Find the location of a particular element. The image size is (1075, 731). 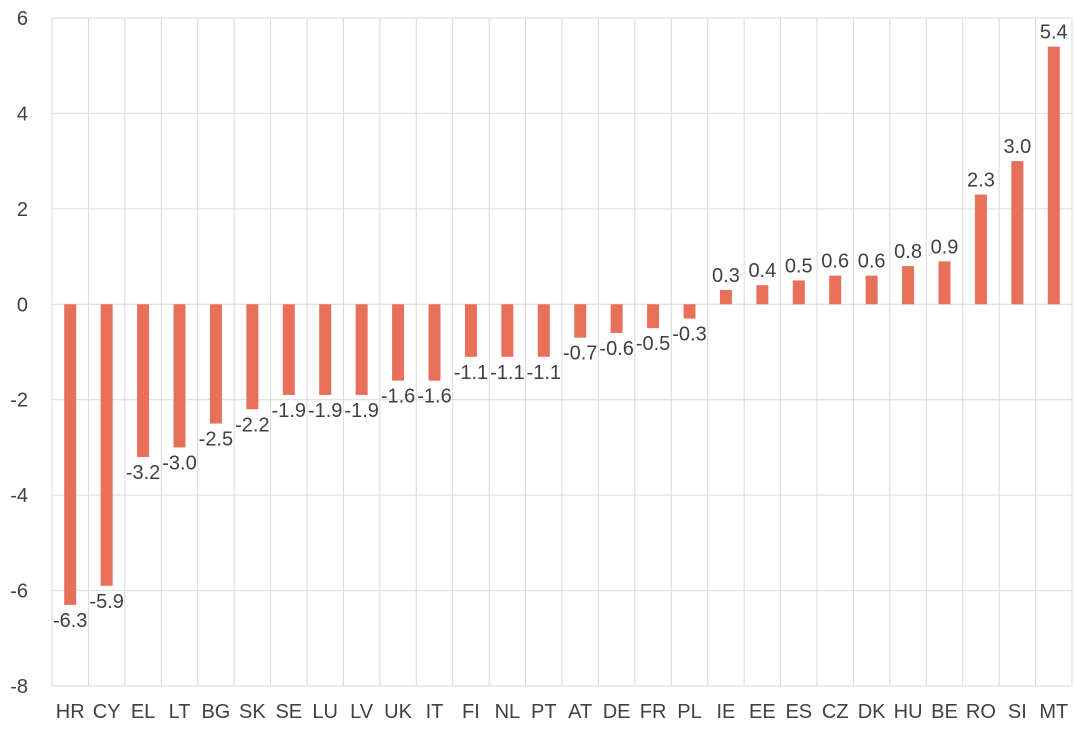

x-category-label-bg: BG is located at coordinates (215, 712).